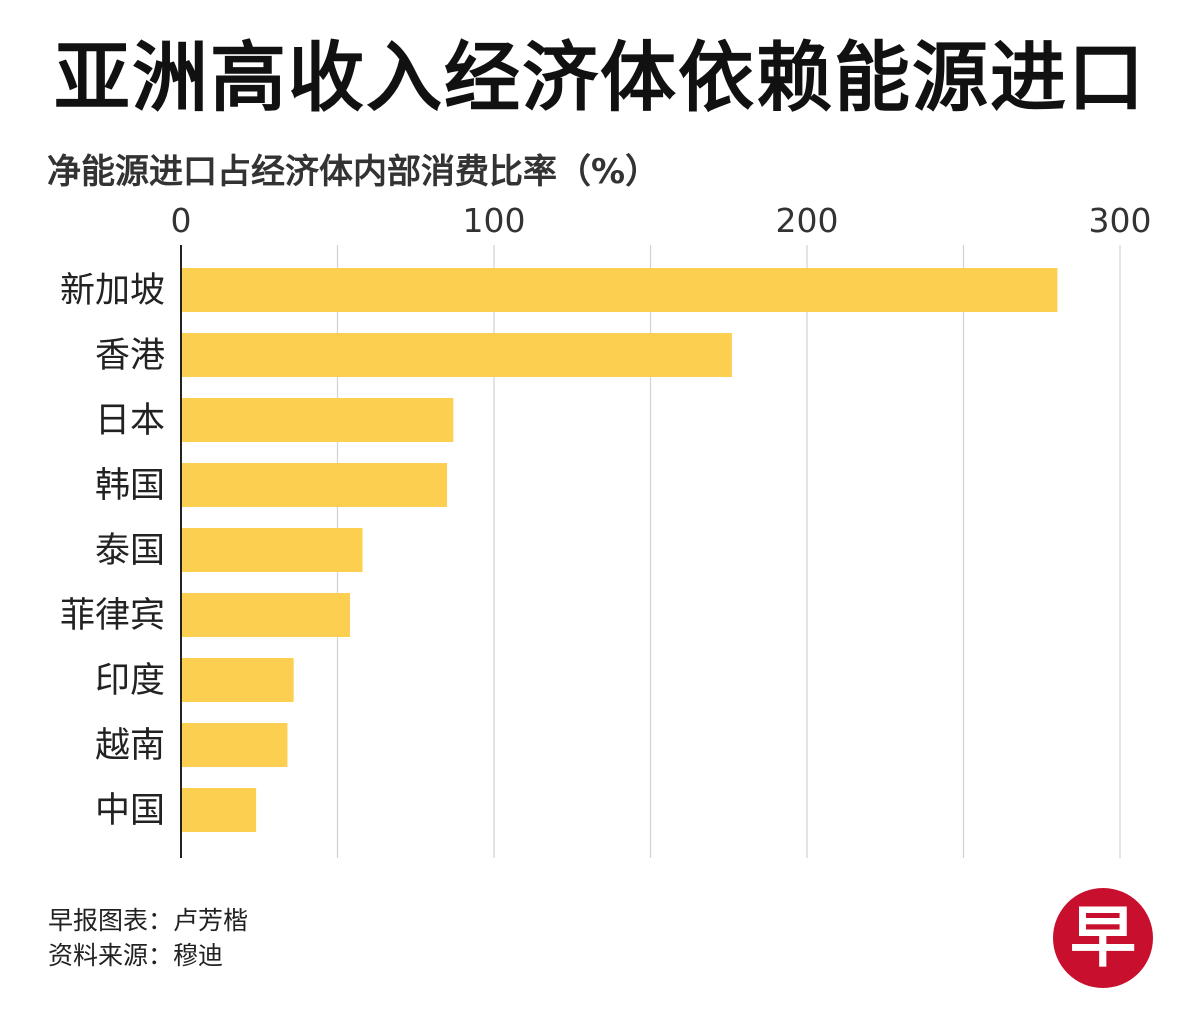  Describe the element at coordinates (136, 955) in the screenshot. I see `data-source: 资料来源：穆迪` at that location.